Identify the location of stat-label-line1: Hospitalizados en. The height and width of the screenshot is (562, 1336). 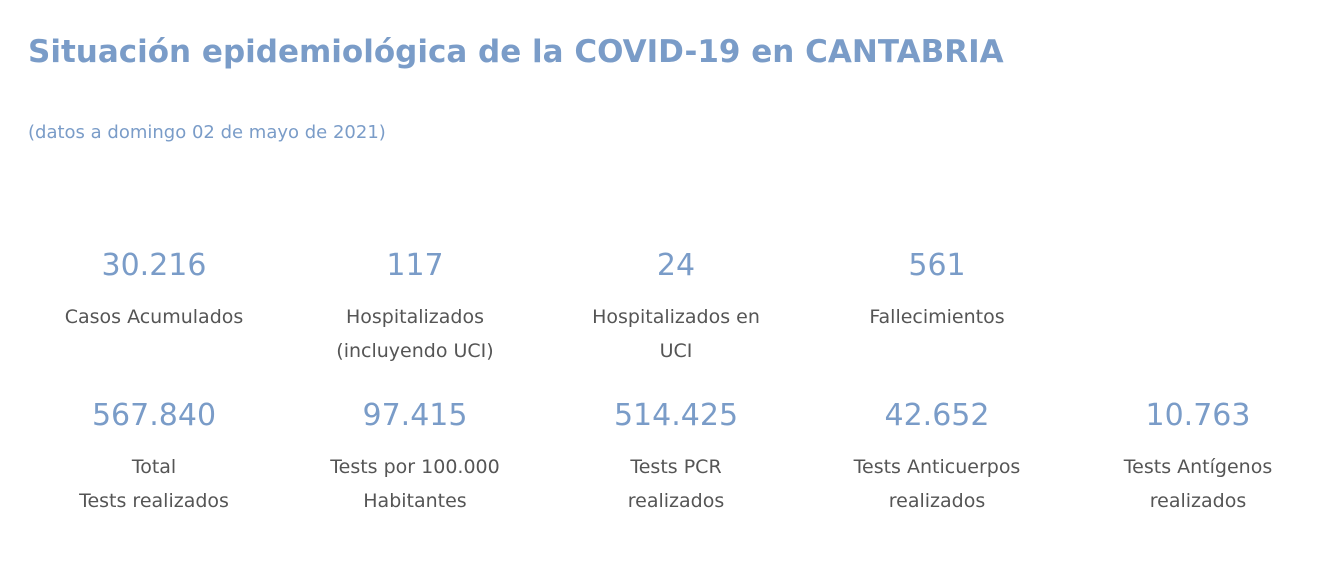
(676, 317).